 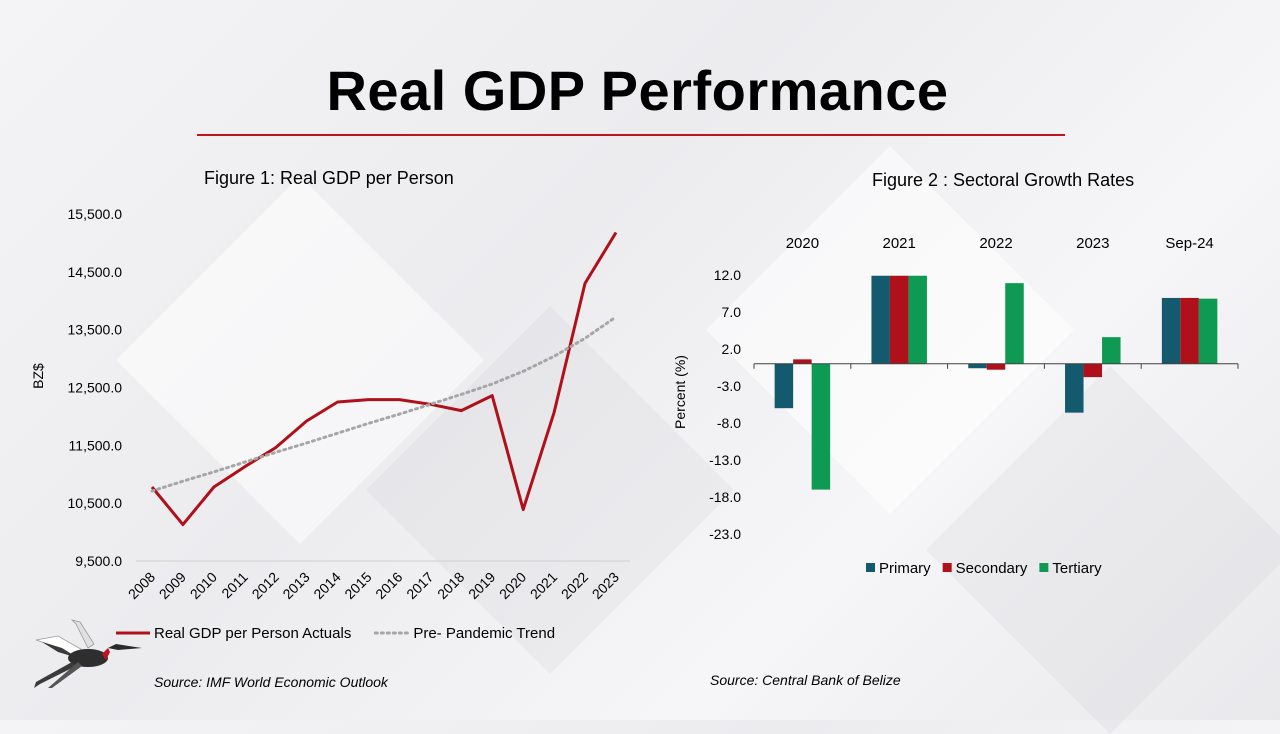 What do you see at coordinates (899, 243) in the screenshot?
I see `category-label: 2021` at bounding box center [899, 243].